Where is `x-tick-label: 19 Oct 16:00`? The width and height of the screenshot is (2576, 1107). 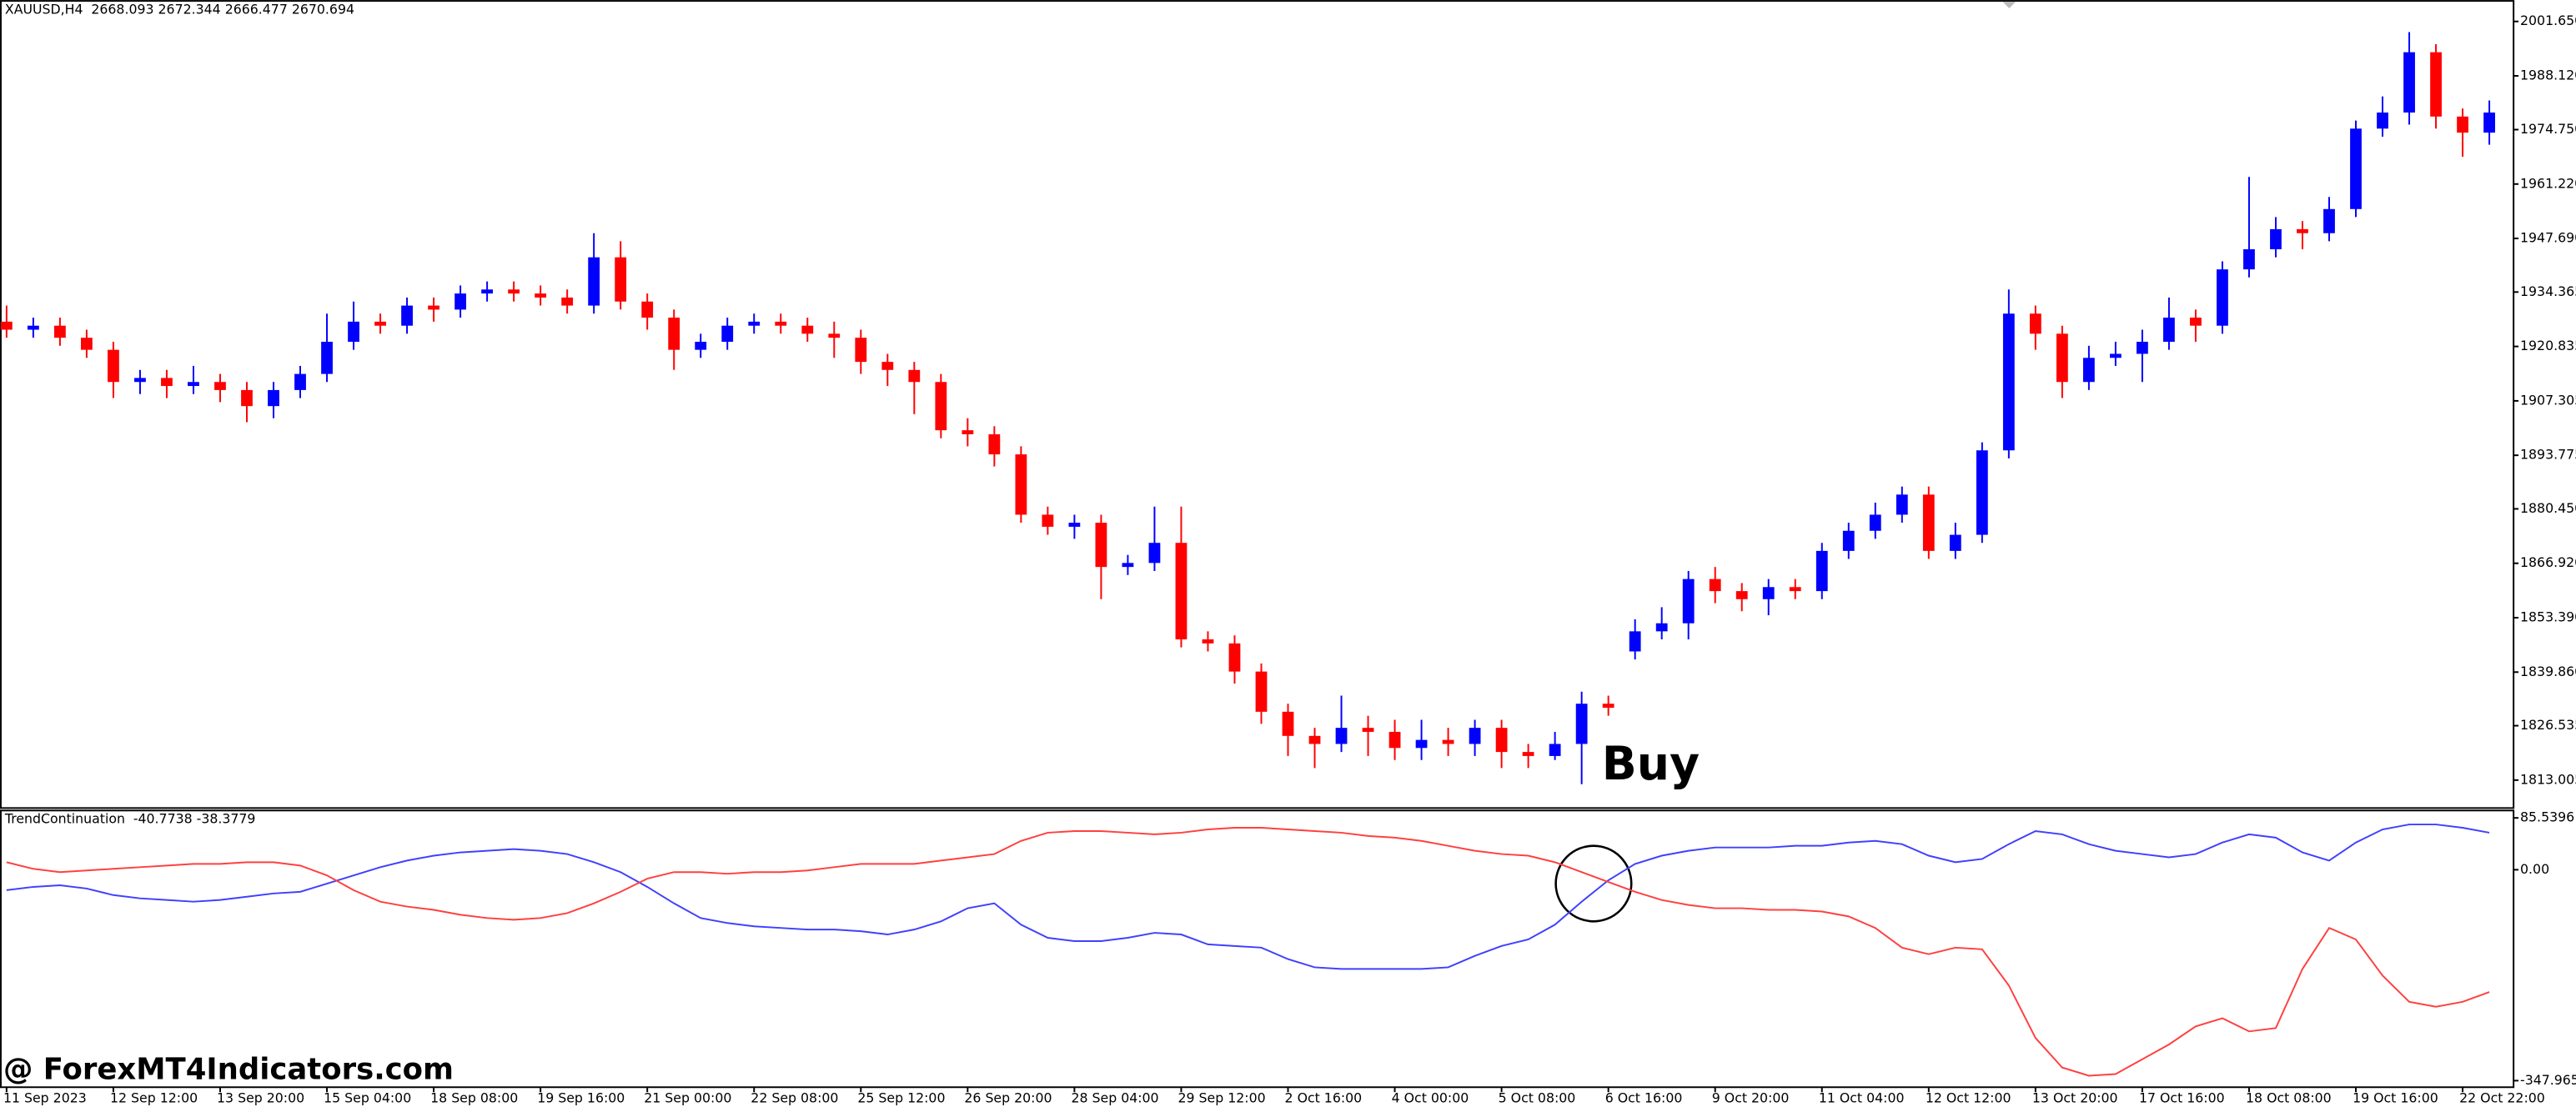
x-tick-label: 19 Oct 16:00 is located at coordinates (2395, 1098).